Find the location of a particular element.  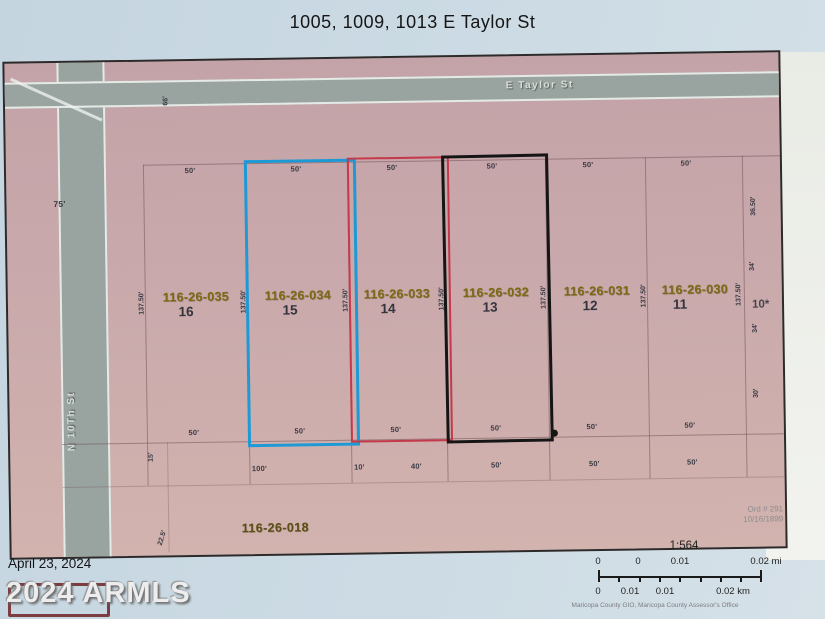

dim-label: 75' is located at coordinates (59, 204).